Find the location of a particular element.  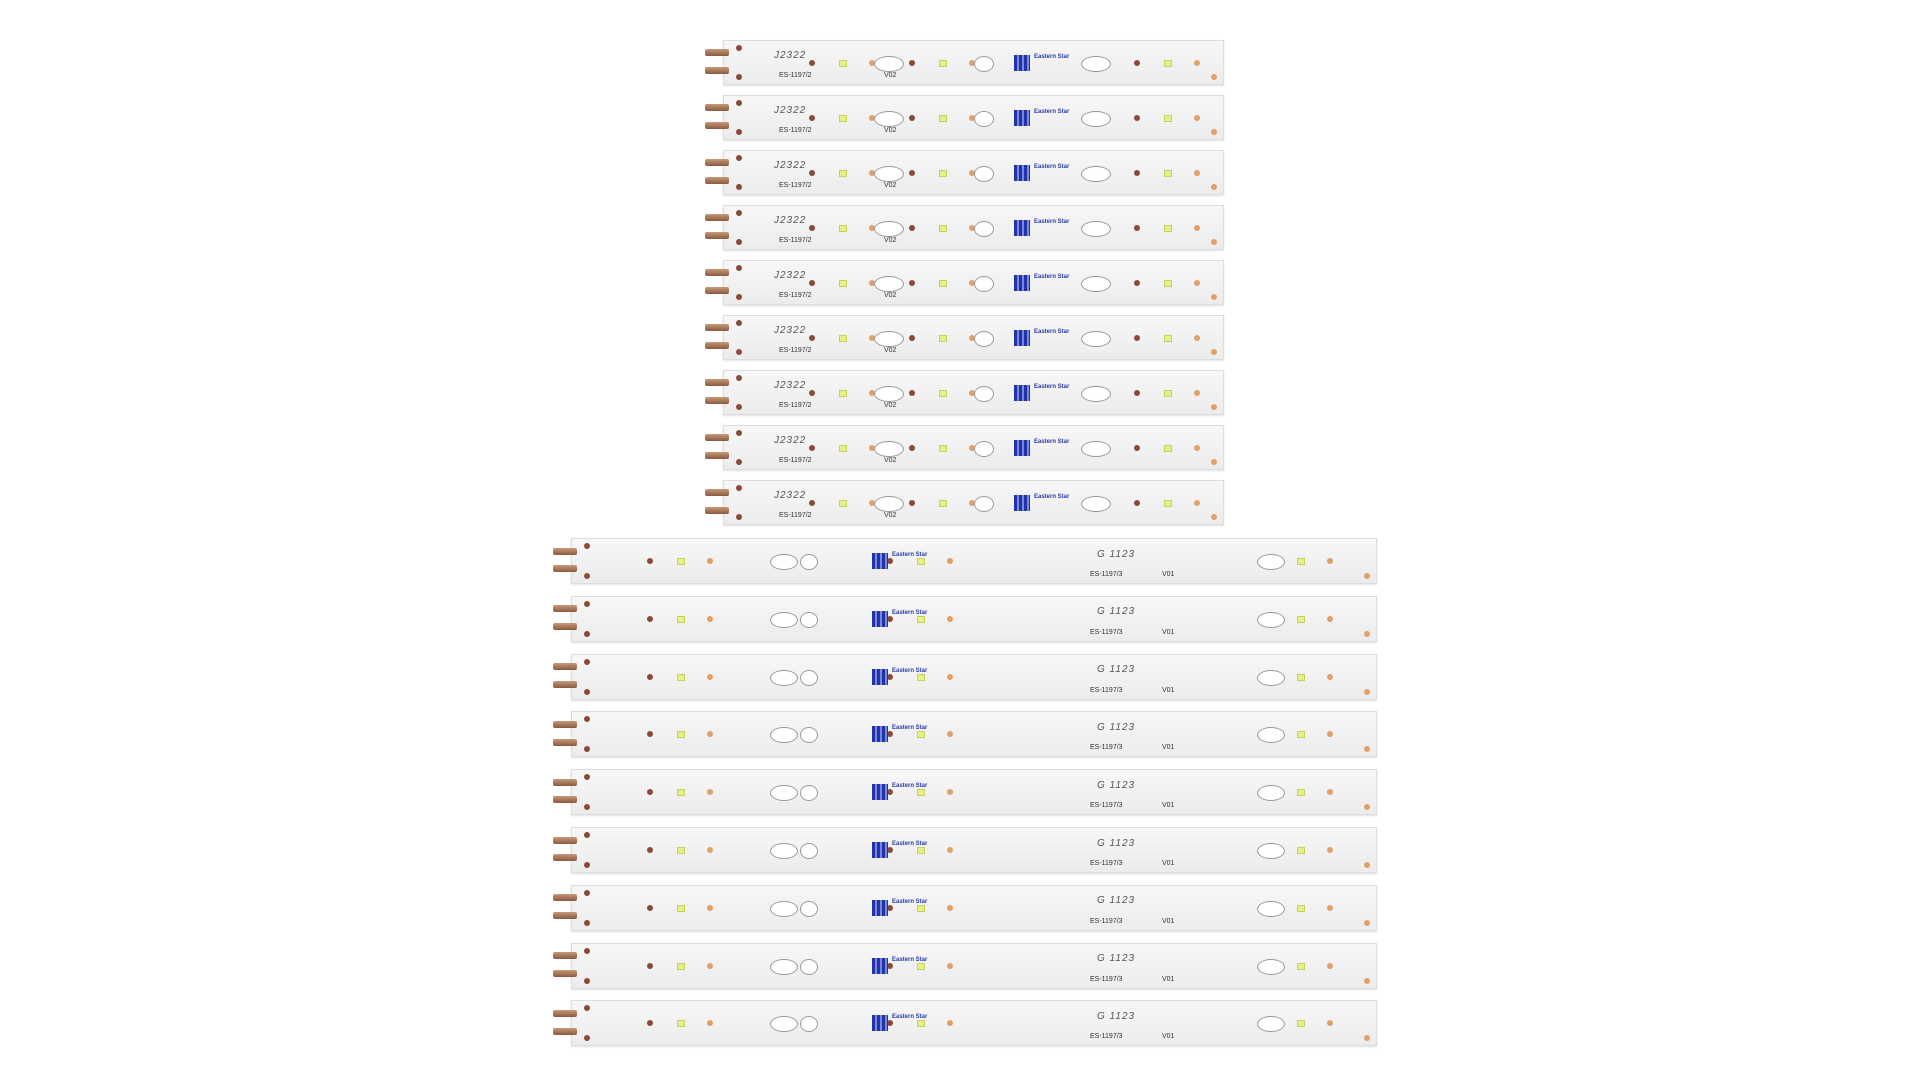

version-label: V01 is located at coordinates (1168, 632).